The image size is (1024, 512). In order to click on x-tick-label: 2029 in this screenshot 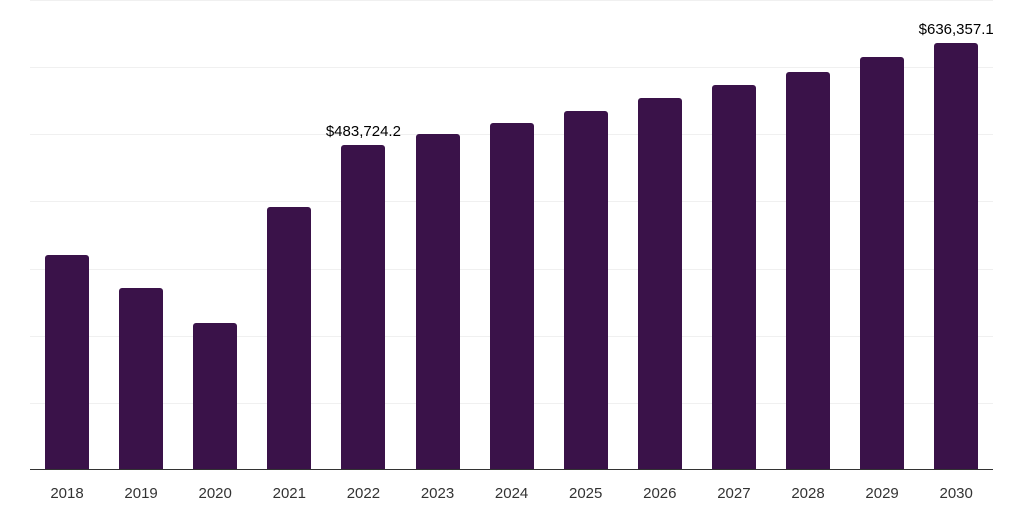, I will do `click(882, 493)`.